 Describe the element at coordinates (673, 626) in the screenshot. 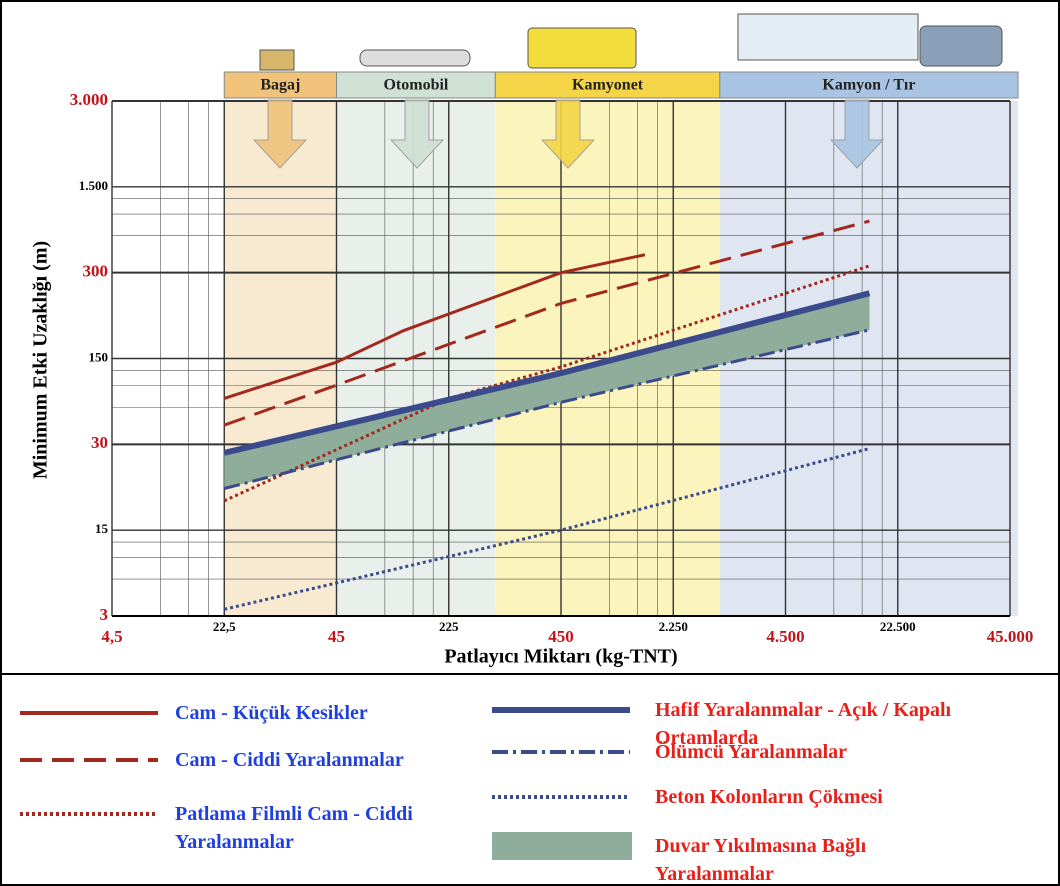

I see `x-tick-label: 2.250` at that location.